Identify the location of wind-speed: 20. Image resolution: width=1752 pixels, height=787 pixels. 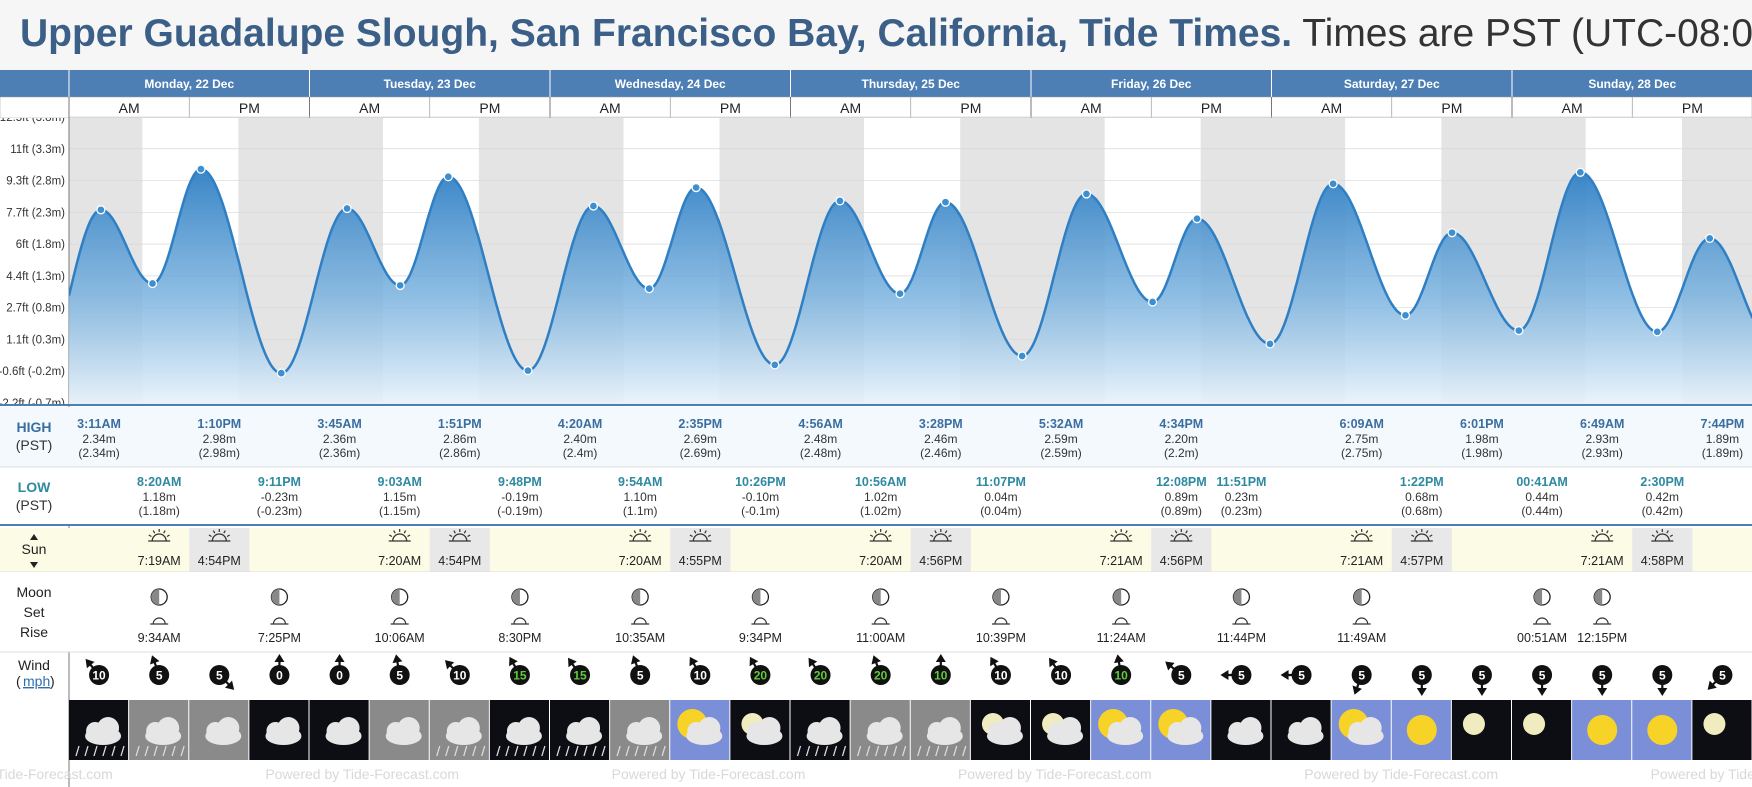
(761, 676).